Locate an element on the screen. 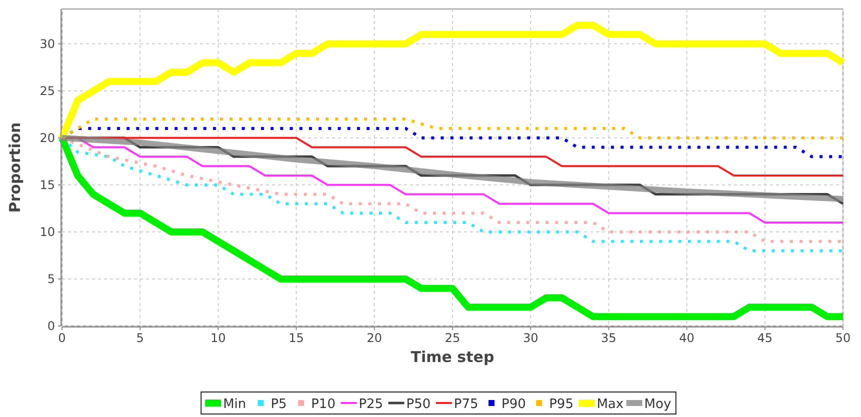  x-tick-label: 15 is located at coordinates (296, 338).